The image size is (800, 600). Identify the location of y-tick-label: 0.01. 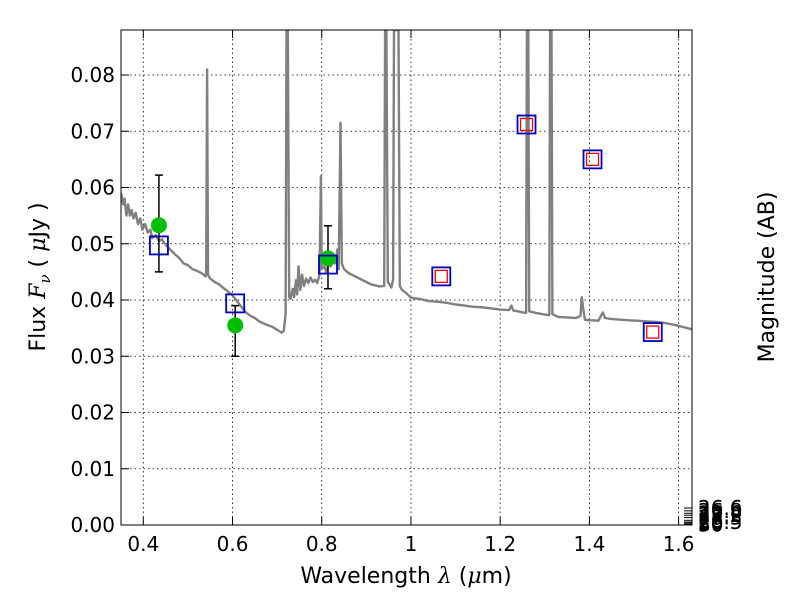
(92, 469).